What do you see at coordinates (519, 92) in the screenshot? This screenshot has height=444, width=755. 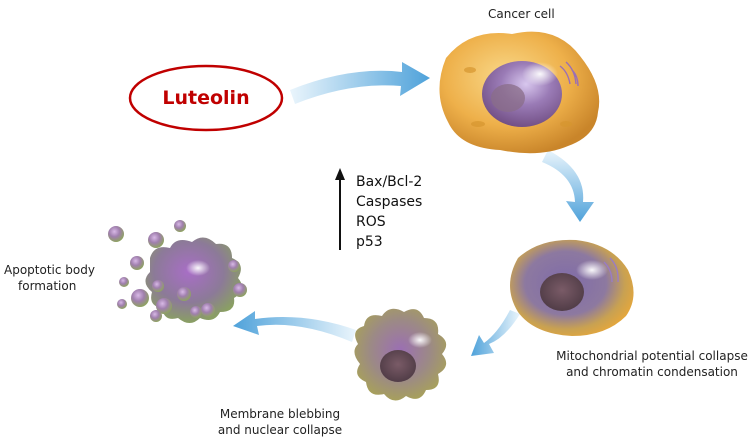 I see `cancer-cell-illustration` at bounding box center [519, 92].